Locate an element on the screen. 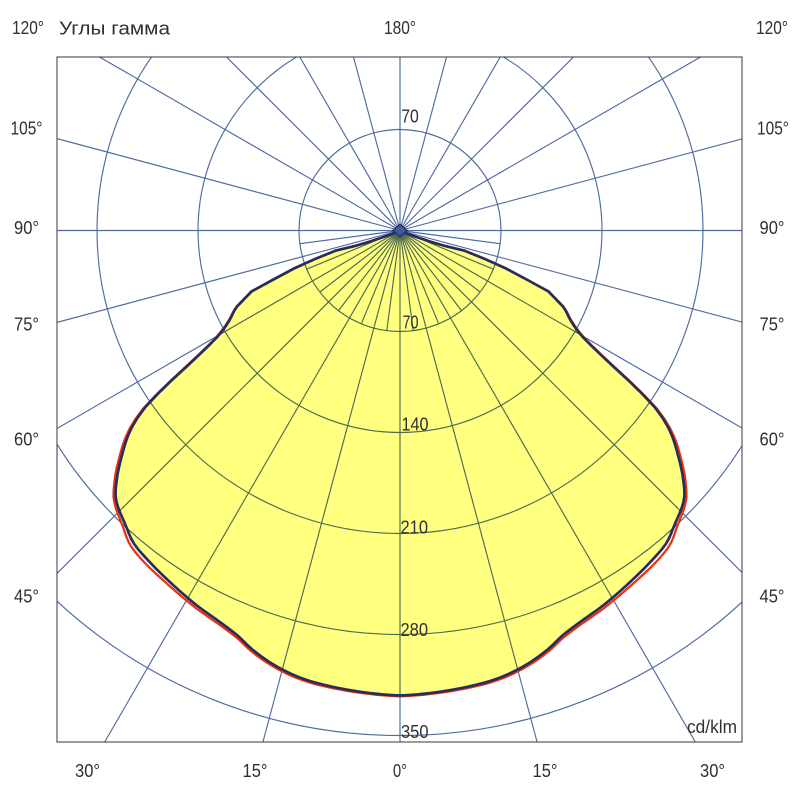 This screenshot has width=800, height=800. svg-text: 180° is located at coordinates (400, 27).